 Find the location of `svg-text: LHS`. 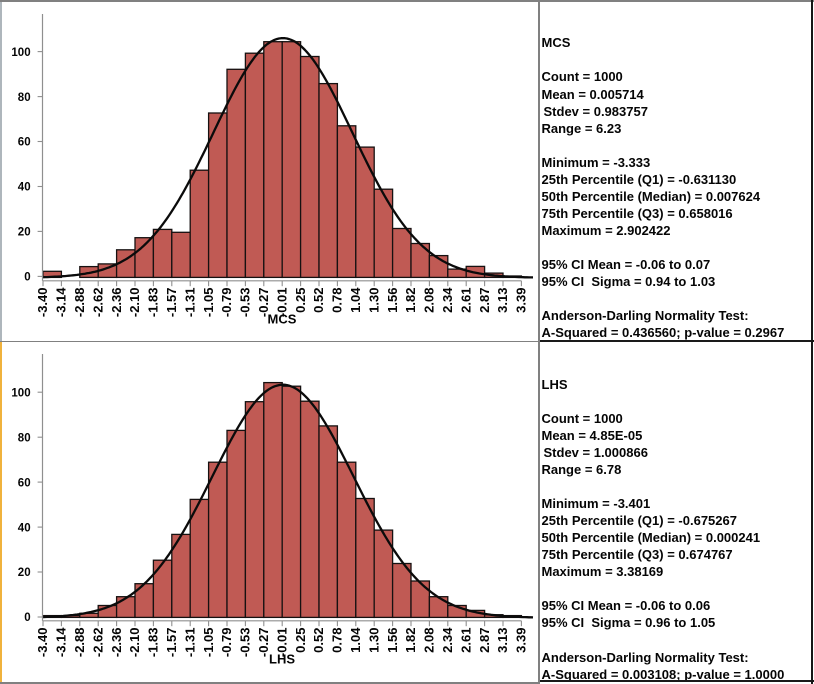

svg-text: LHS is located at coordinates (282, 658).